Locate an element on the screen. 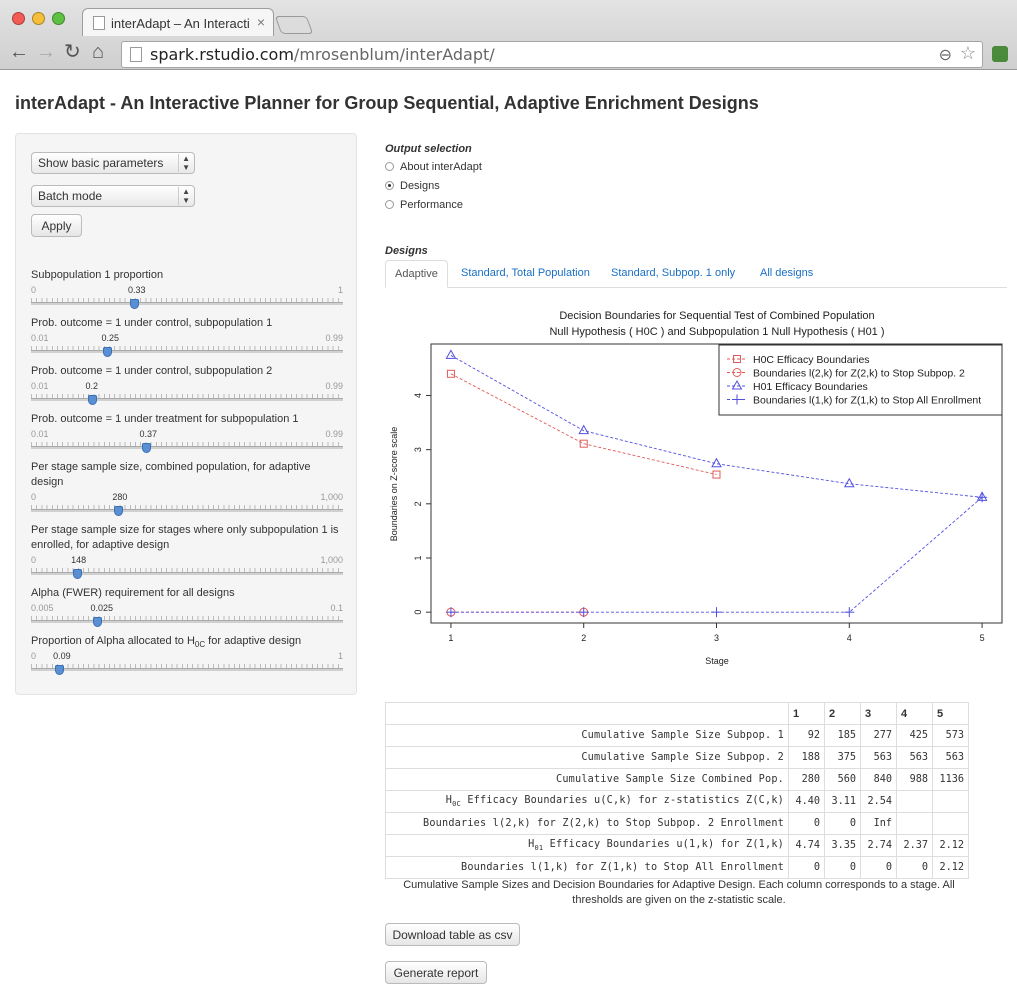 The image size is (1017, 1006). parameter-select: Show basic parameters ▲ ▼ is located at coordinates (113, 163).